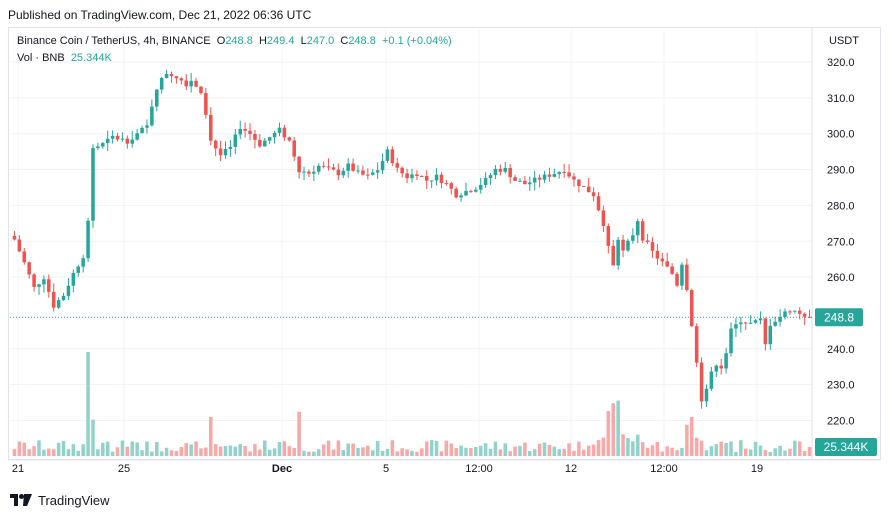 The width and height of the screenshot is (891, 518). I want to click on tradingview-brand: TradingView, so click(60, 500).